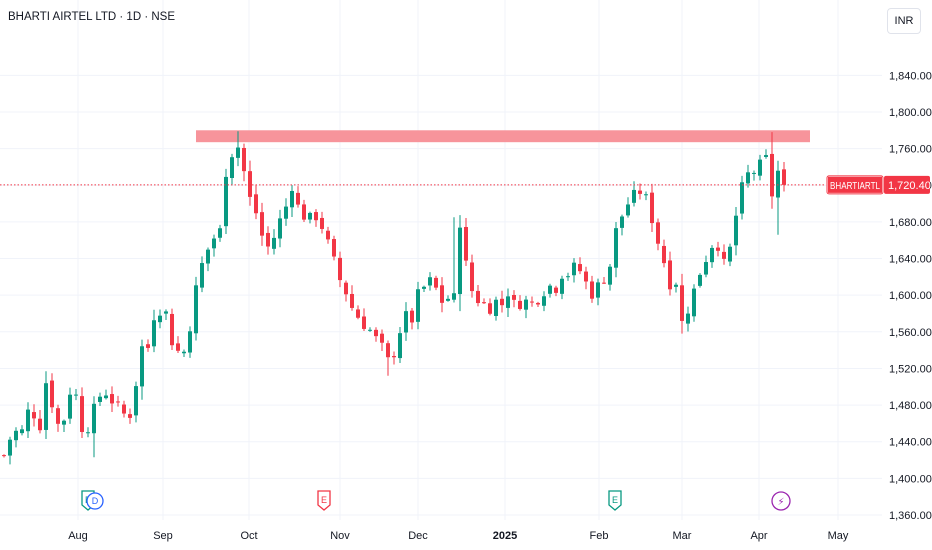 This screenshot has width=932, height=550. Describe the element at coordinates (503, 136) in the screenshot. I see `resistance-zone` at that location.